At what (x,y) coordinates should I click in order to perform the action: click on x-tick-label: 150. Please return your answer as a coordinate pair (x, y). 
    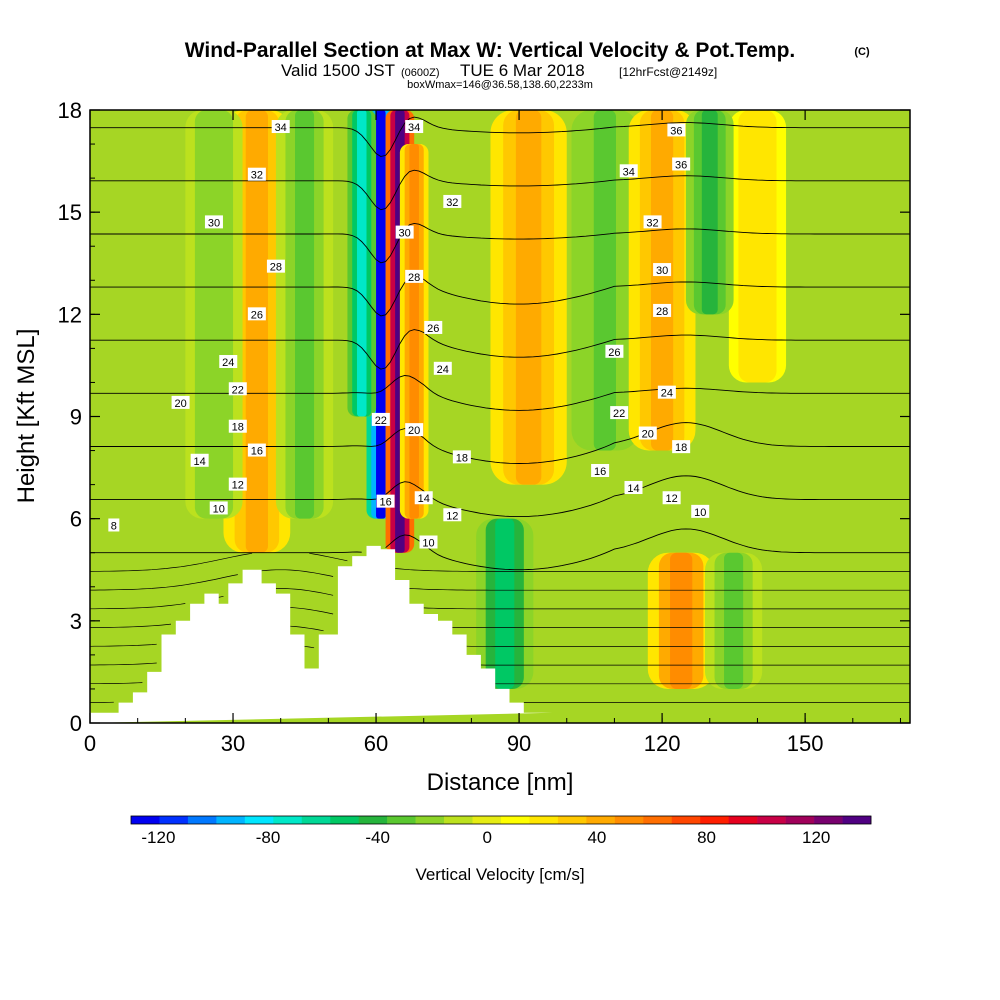
    Looking at the image, I should click on (805, 743).